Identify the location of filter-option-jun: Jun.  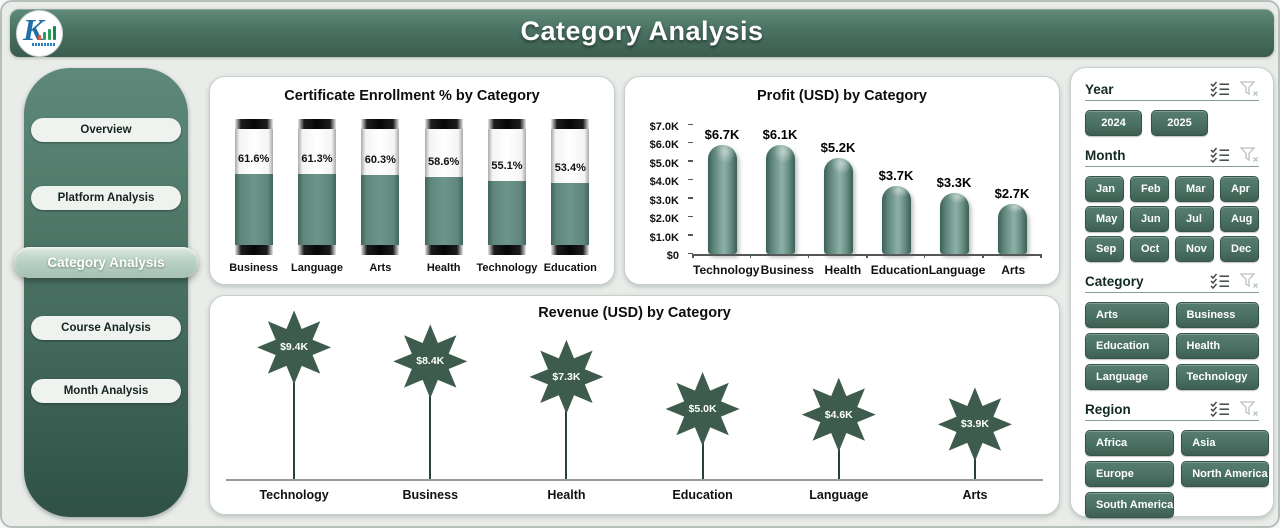
(1149, 219).